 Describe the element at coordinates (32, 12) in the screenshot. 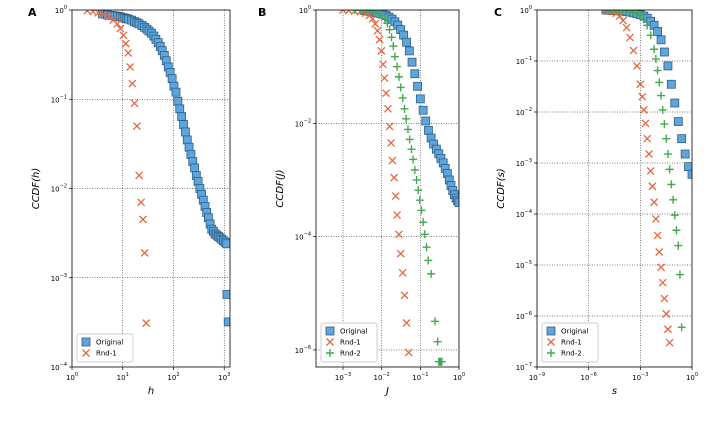

I see `panel-a-letter: A` at that location.